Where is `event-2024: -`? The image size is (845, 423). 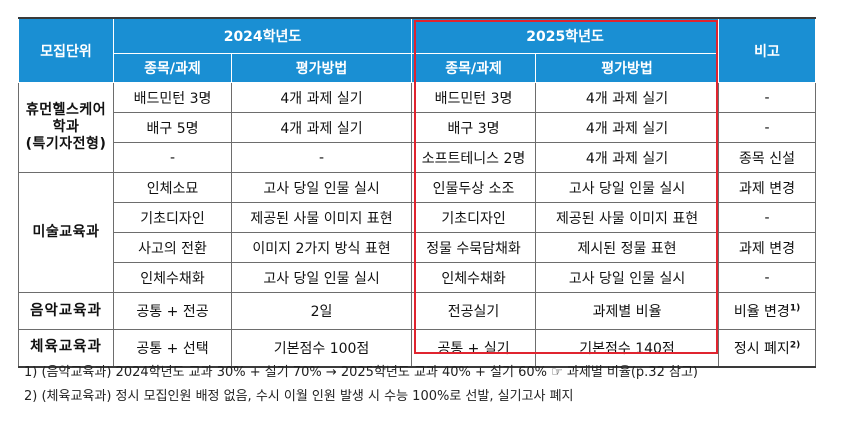 event-2024: - is located at coordinates (172, 157).